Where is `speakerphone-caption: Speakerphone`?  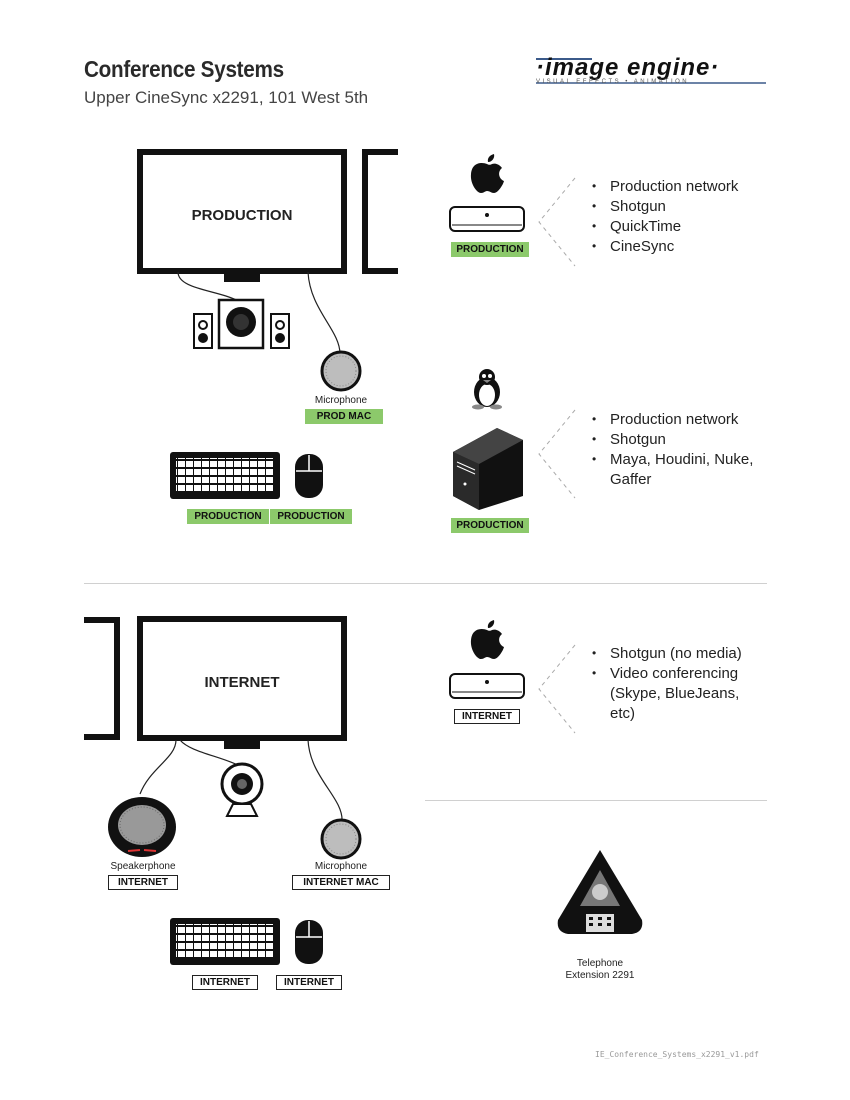
speakerphone-caption: Speakerphone is located at coordinates (143, 866).